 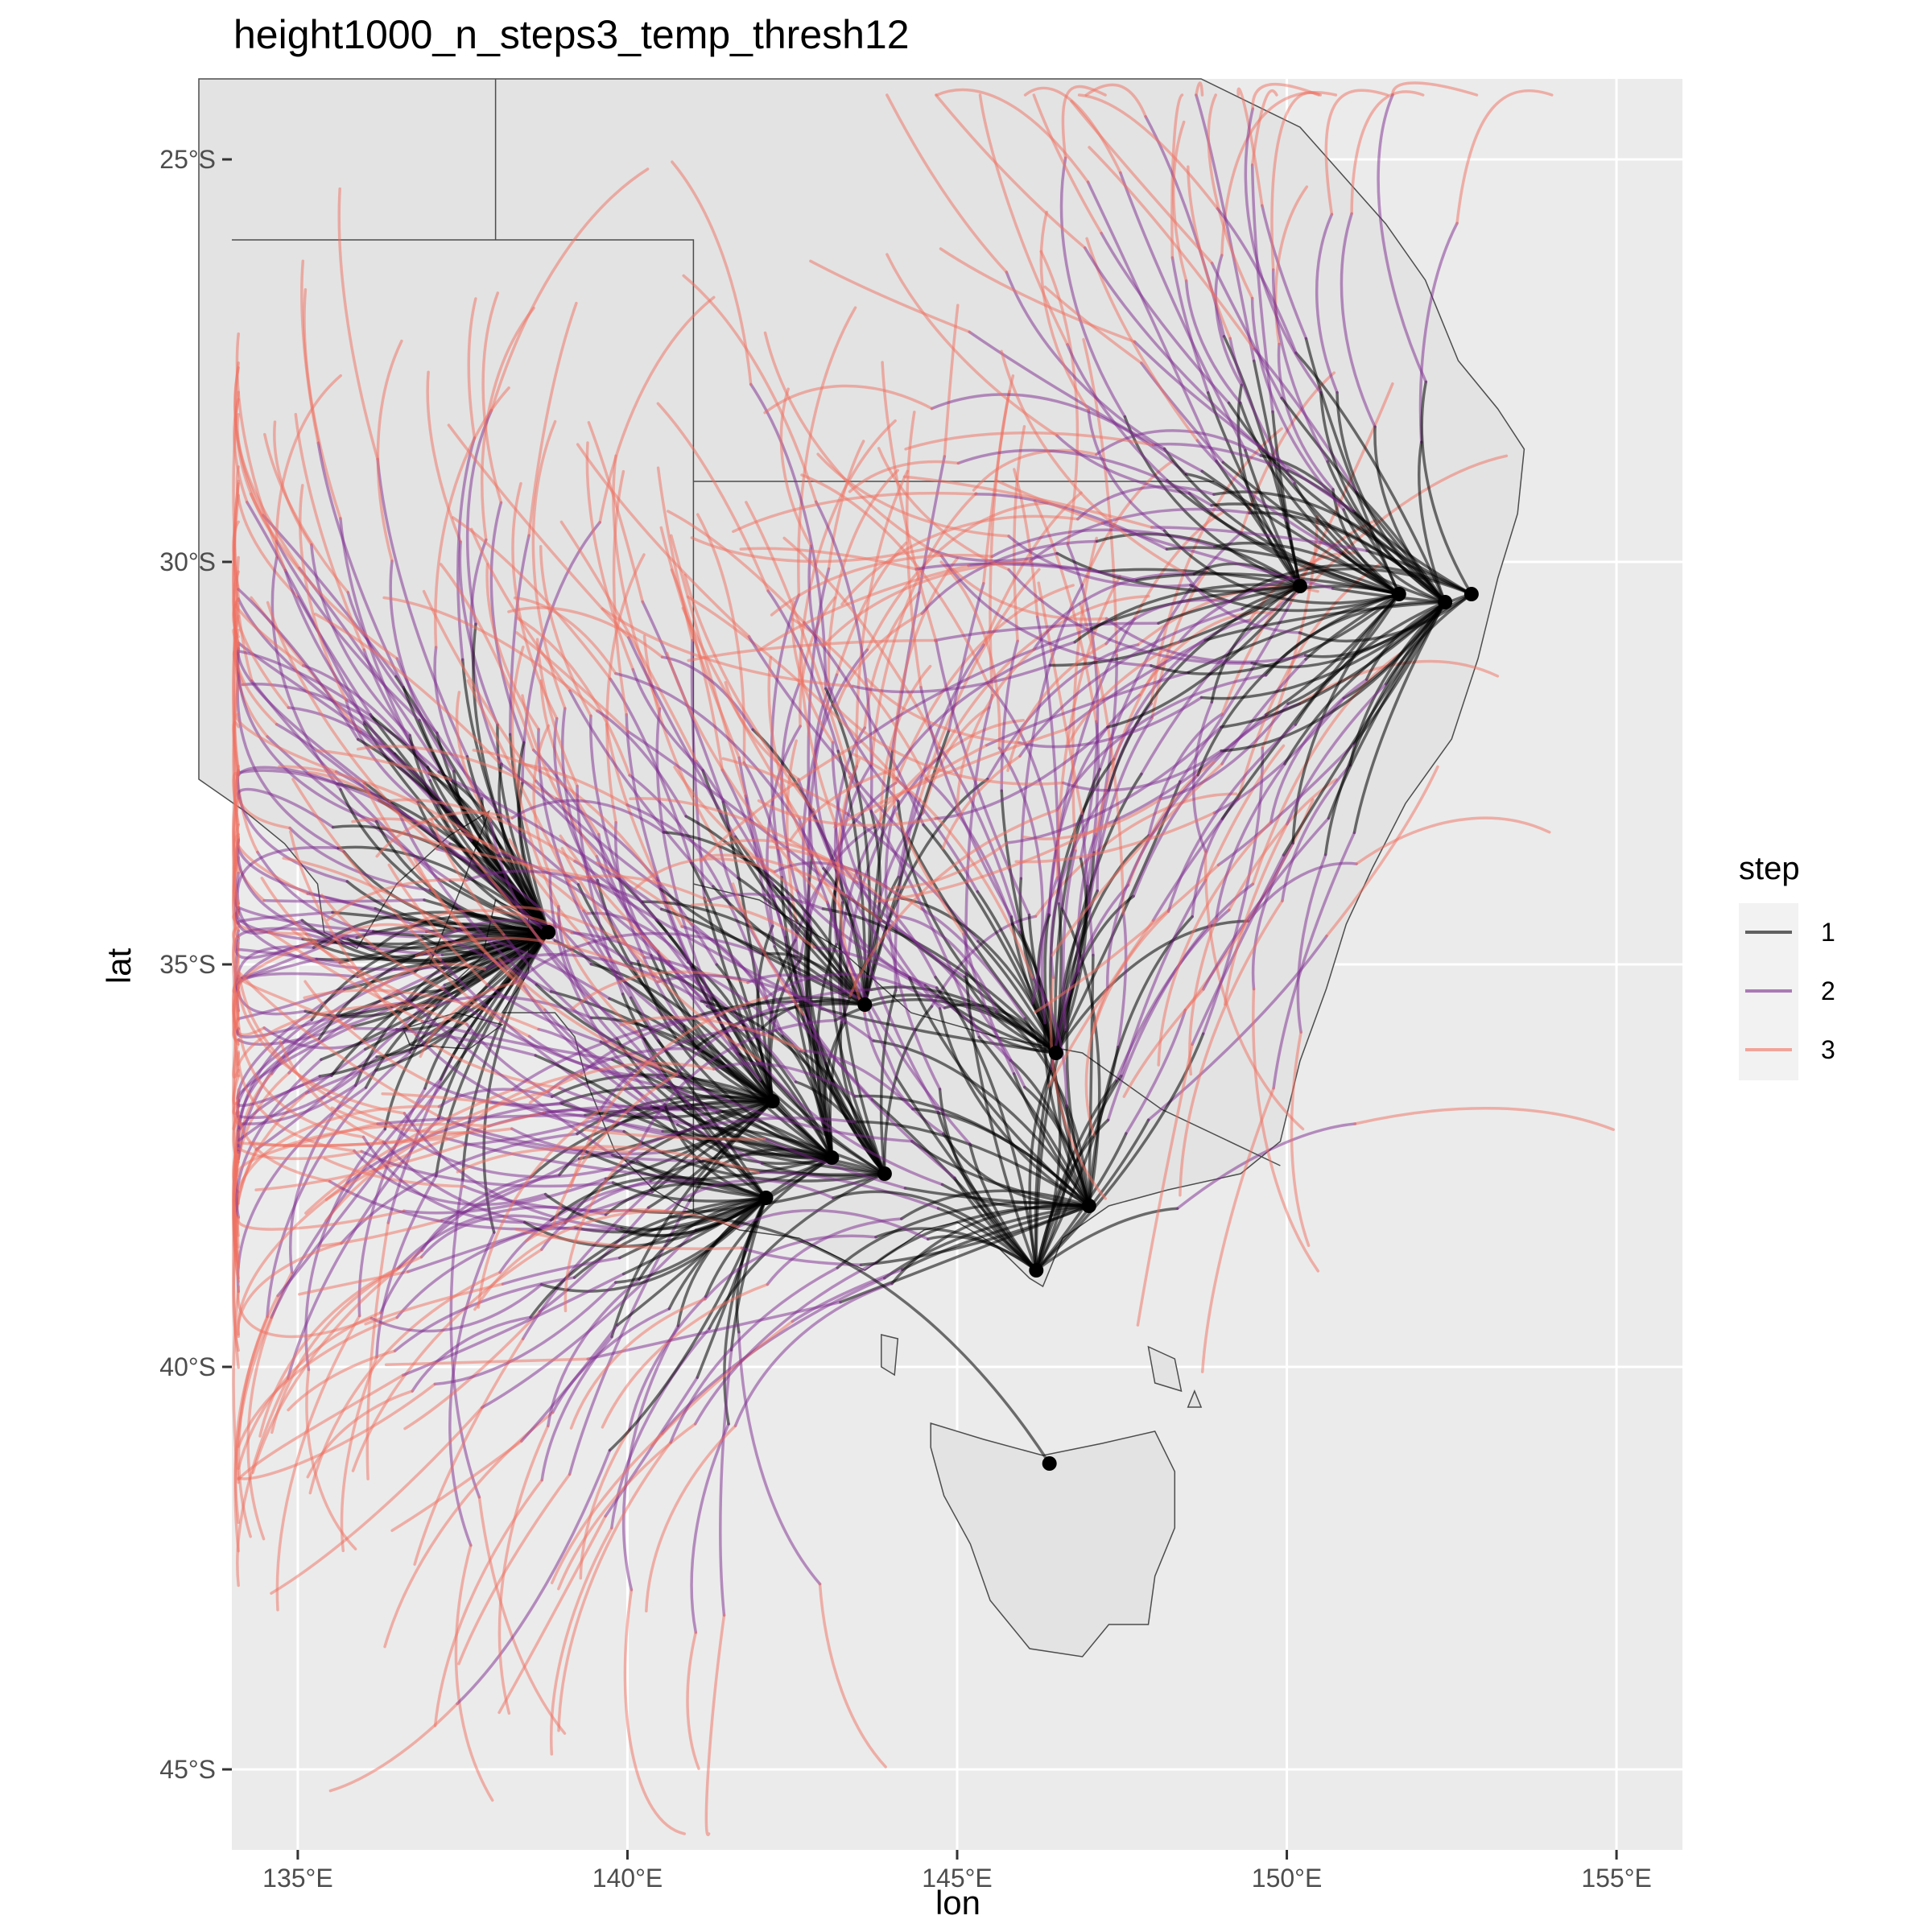 I want to click on x-tick-label: 145°E, so click(x=957, y=1878).